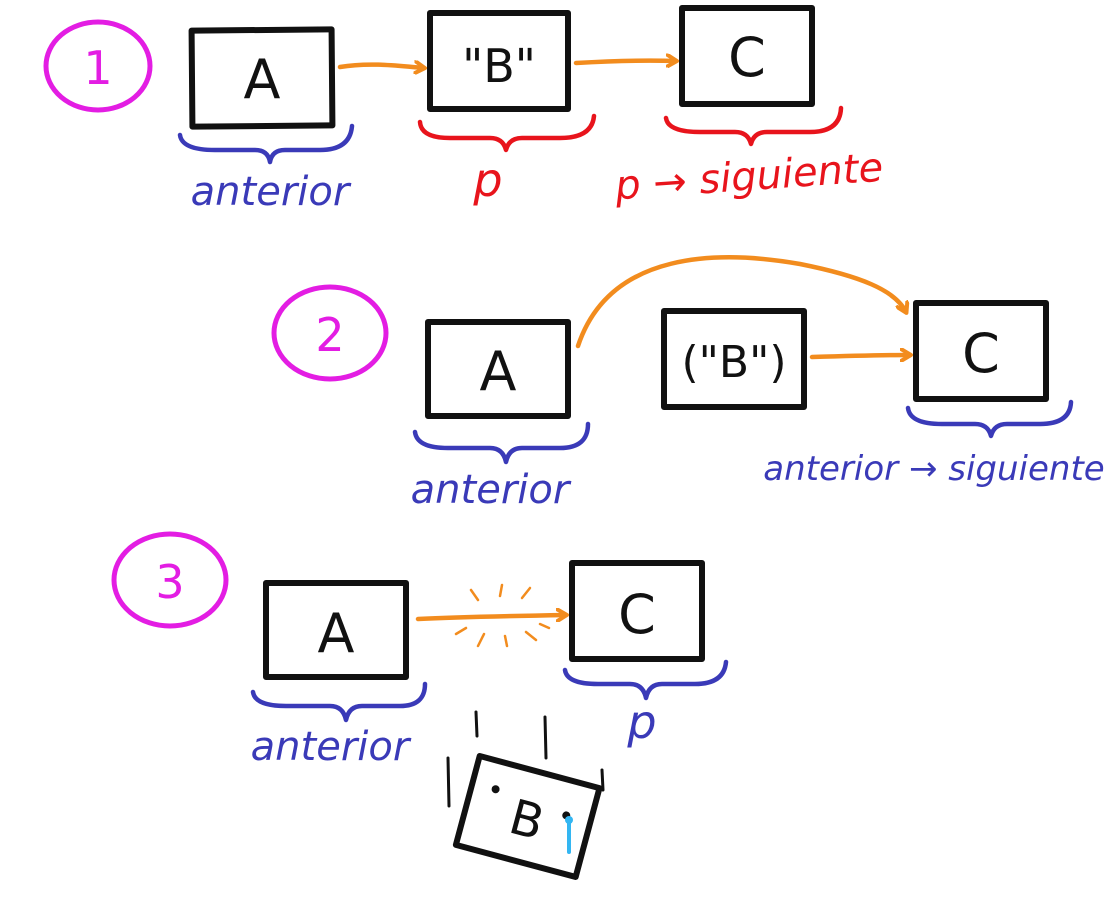 This screenshot has width=1119, height=899. I want to click on step-3-number-circle, so click(170, 580).